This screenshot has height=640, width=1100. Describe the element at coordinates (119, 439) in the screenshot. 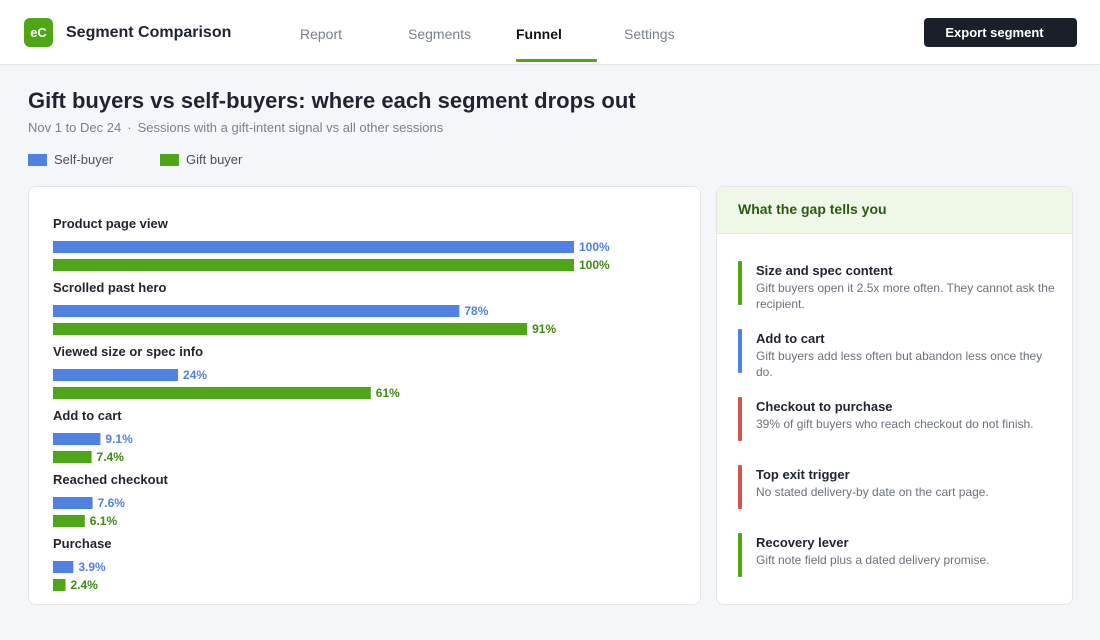

I see `value-label-self-buyer-add-to-cart: 9.1%` at that location.